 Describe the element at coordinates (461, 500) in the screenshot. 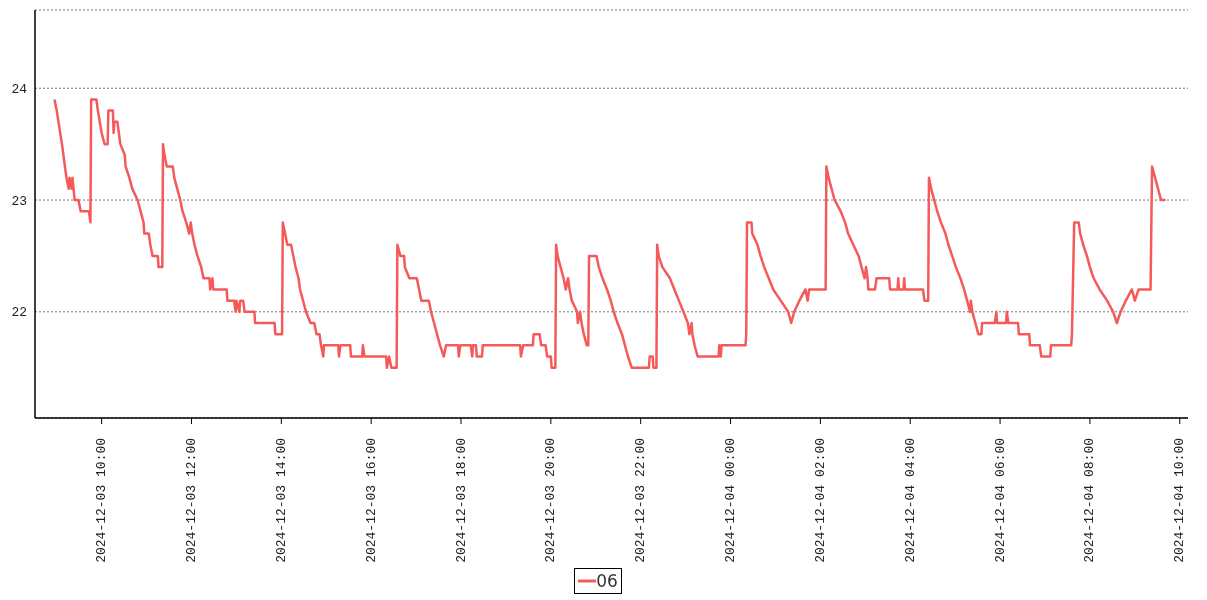

I see `x-tick-label: 2024-12-03 18:00` at that location.